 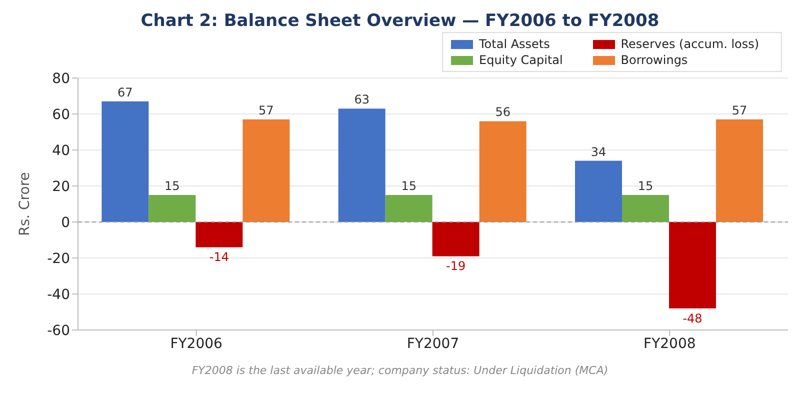 I want to click on legend-label: Borrowings, so click(x=654, y=60).